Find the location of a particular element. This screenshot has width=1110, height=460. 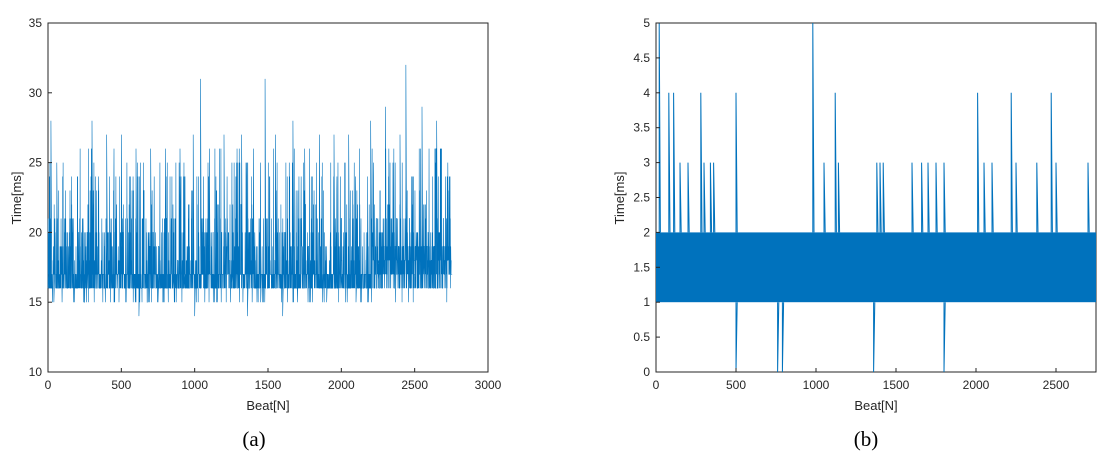

y-axis-label-b: Time[ms] is located at coordinates (619, 198).